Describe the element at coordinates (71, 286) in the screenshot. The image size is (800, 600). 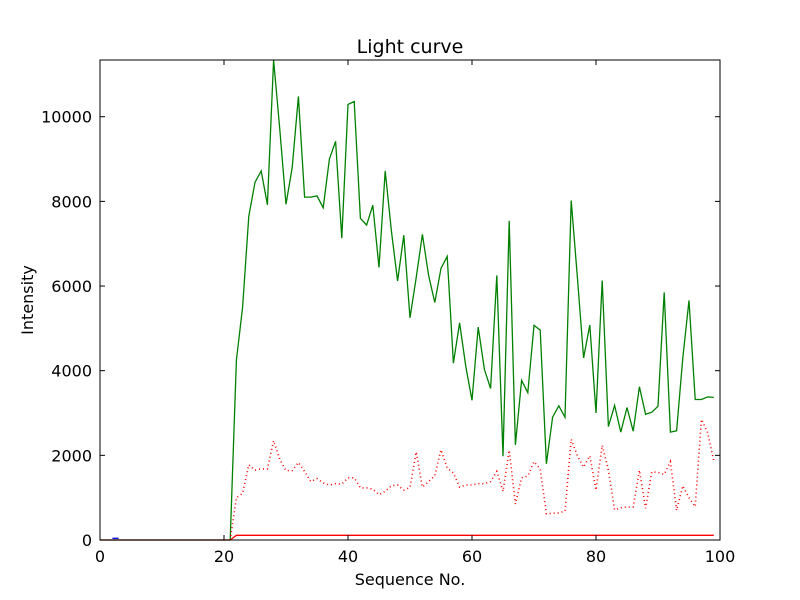
I see `y-tick-label: 6000` at that location.